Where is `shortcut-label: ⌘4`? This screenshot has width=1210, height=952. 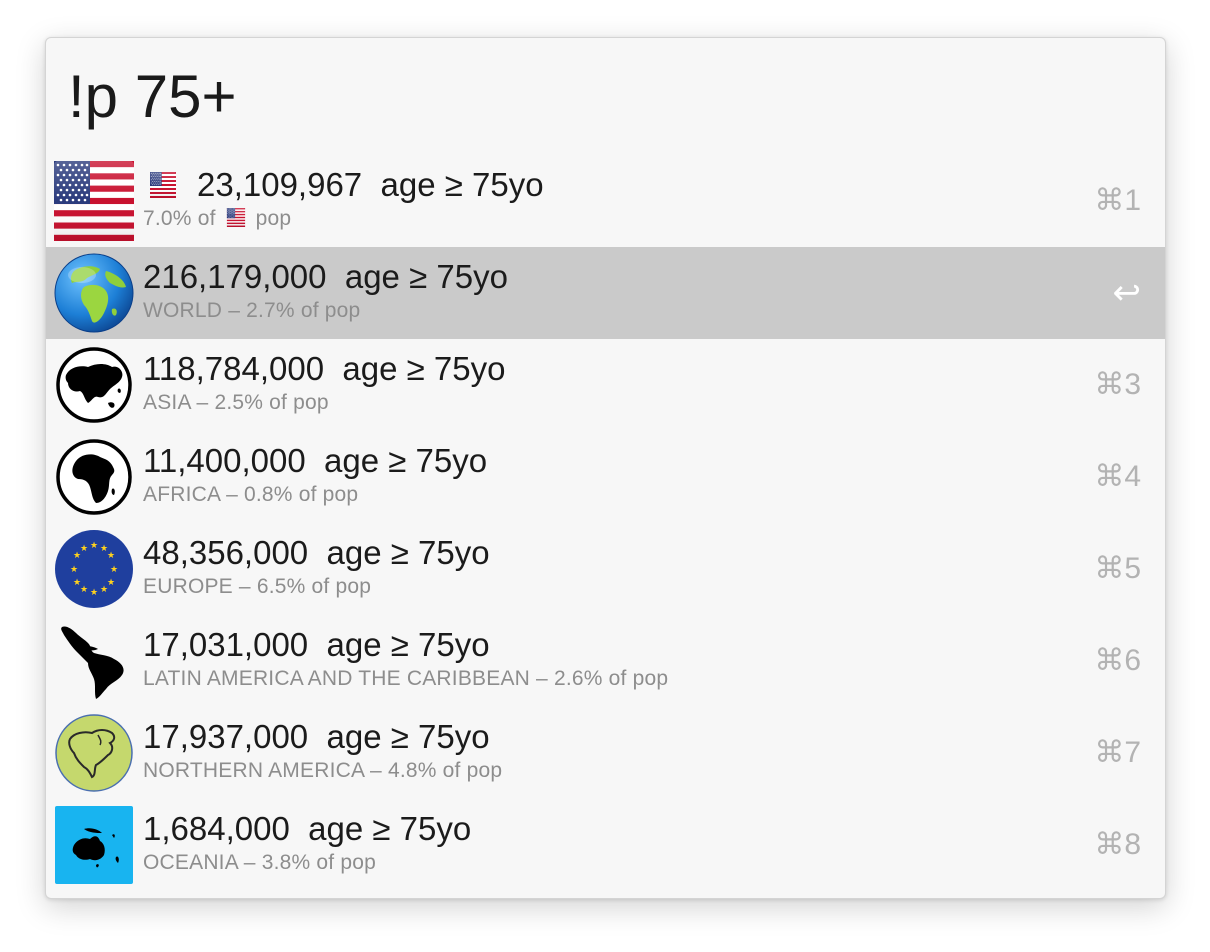
shortcut-label: ⌘4 is located at coordinates (1117, 476).